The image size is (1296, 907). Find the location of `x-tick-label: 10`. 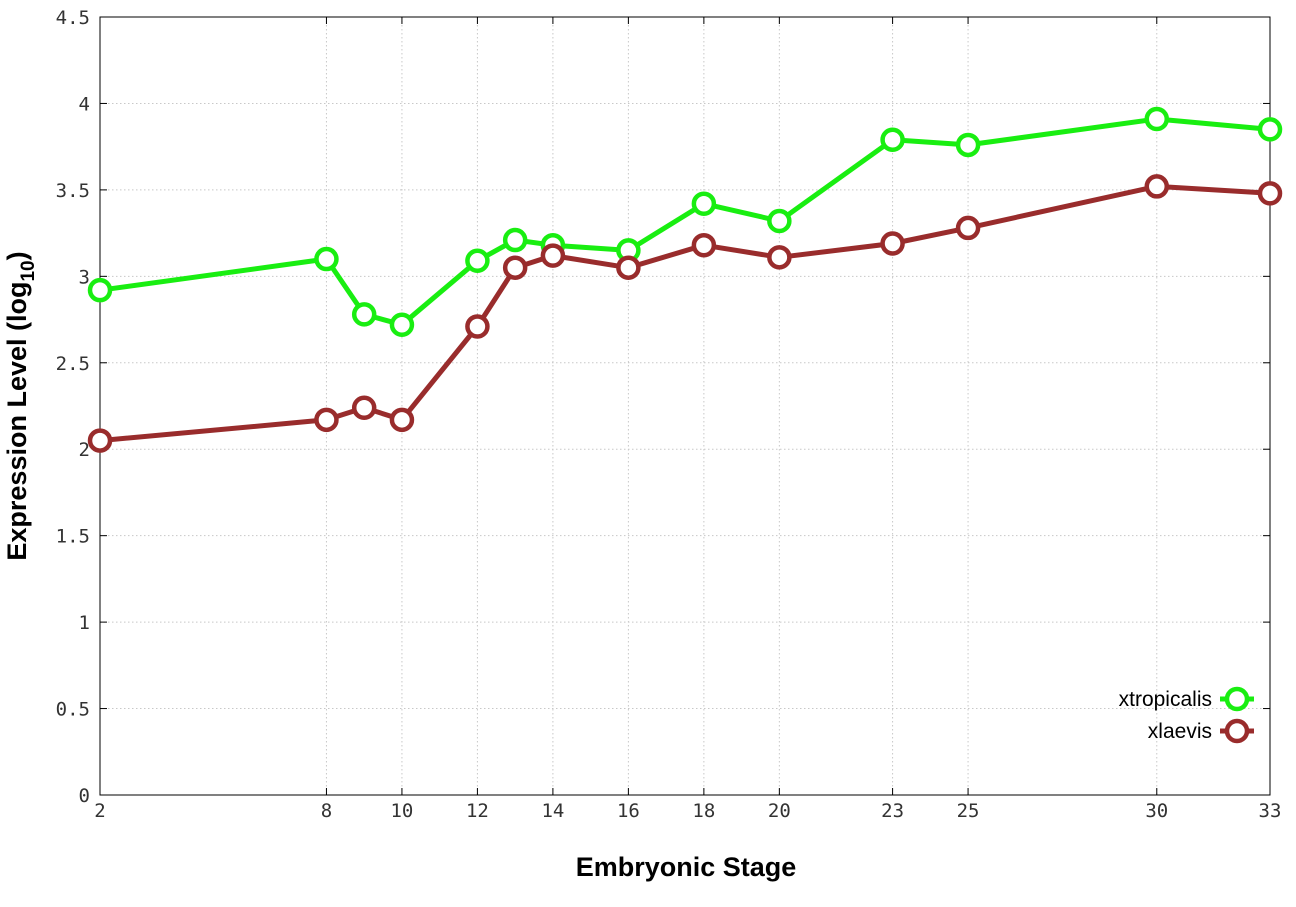

x-tick-label: 10 is located at coordinates (401, 811).